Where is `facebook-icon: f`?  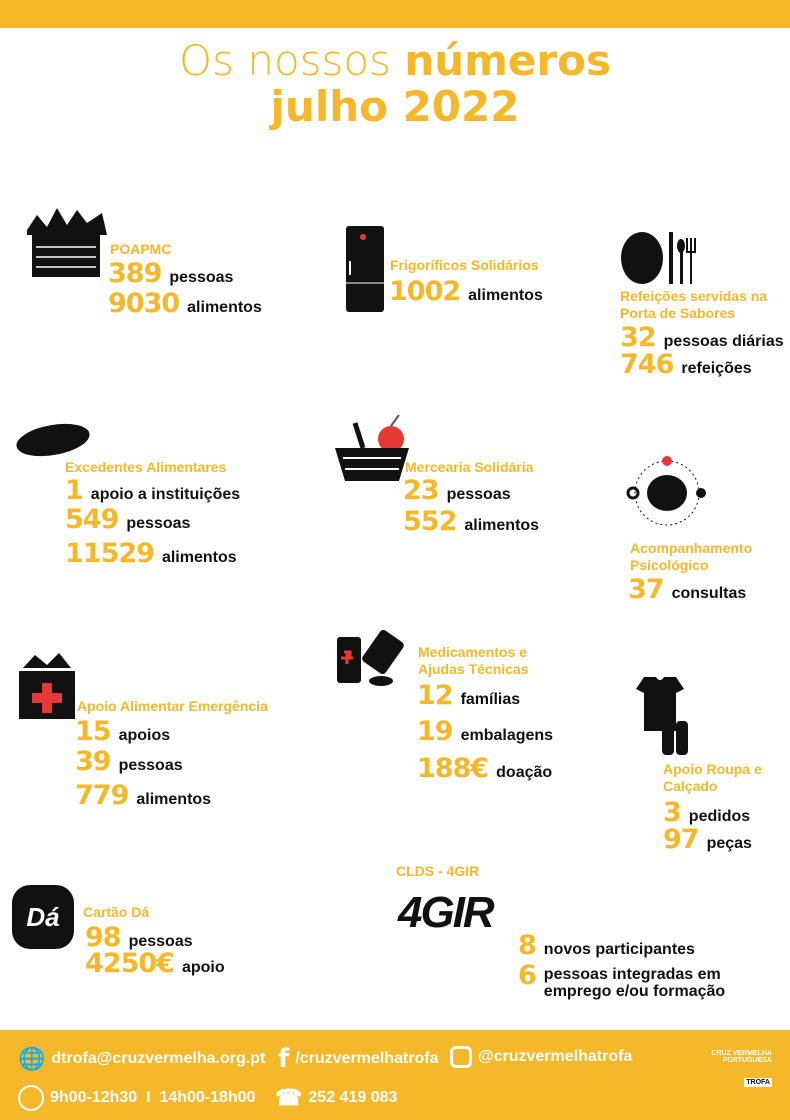
facebook-icon: f is located at coordinates (284, 1059).